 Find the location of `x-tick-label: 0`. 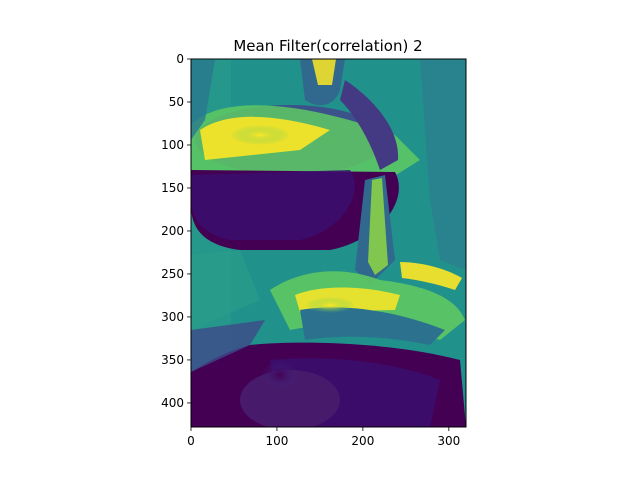

x-tick-label: 0 is located at coordinates (191, 441).